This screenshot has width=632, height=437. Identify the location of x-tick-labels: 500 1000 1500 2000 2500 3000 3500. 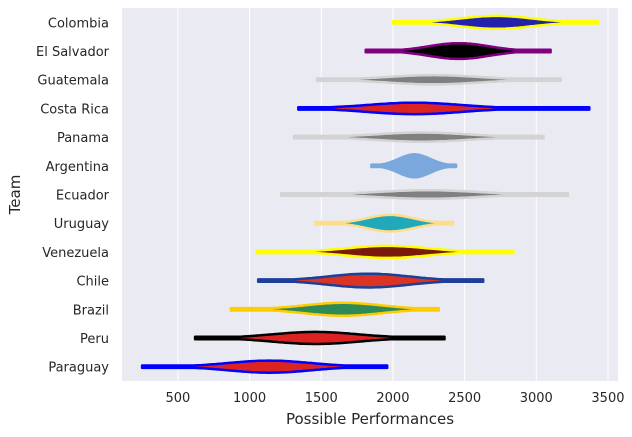
(394, 398).